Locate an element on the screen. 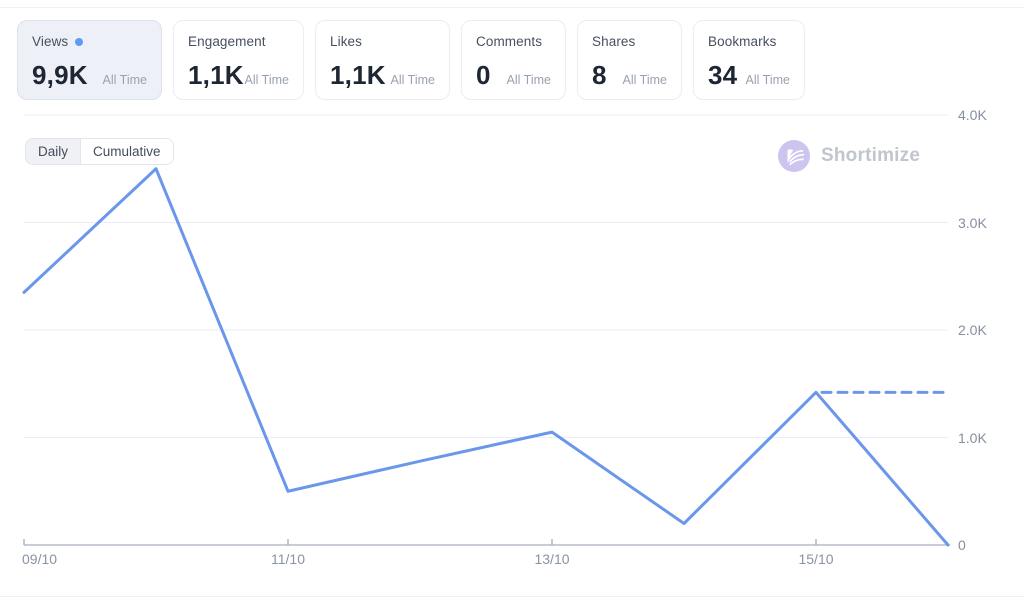  metric-value: 9,9K is located at coordinates (60, 75).